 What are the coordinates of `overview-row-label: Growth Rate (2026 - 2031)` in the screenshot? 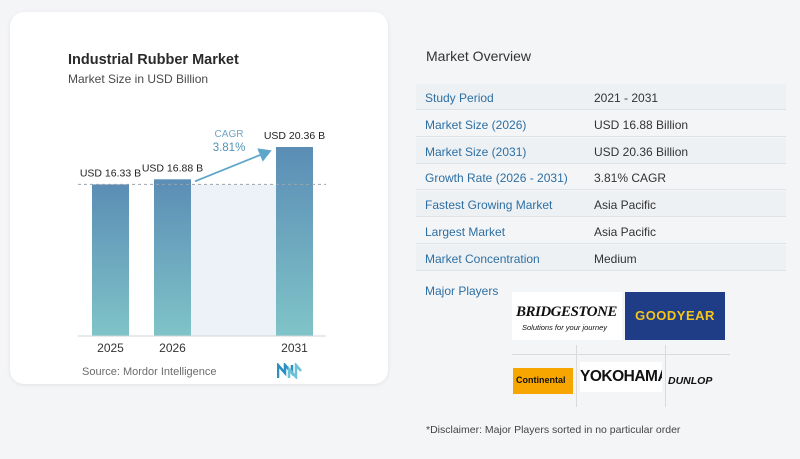 It's located at (496, 178).